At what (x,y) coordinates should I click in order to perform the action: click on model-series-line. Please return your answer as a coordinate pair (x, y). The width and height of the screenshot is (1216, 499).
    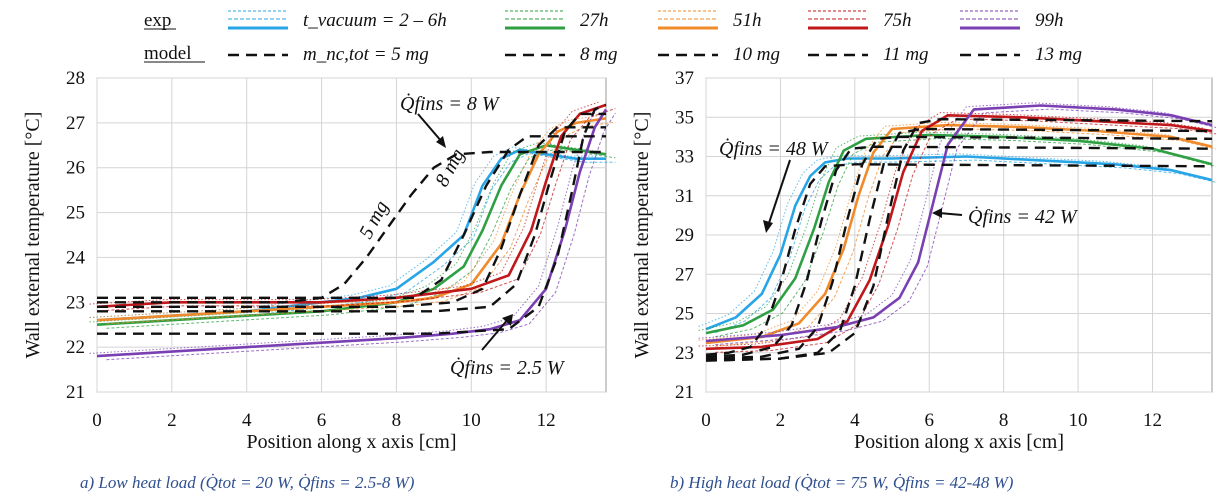
    Looking at the image, I should click on (351, 217).